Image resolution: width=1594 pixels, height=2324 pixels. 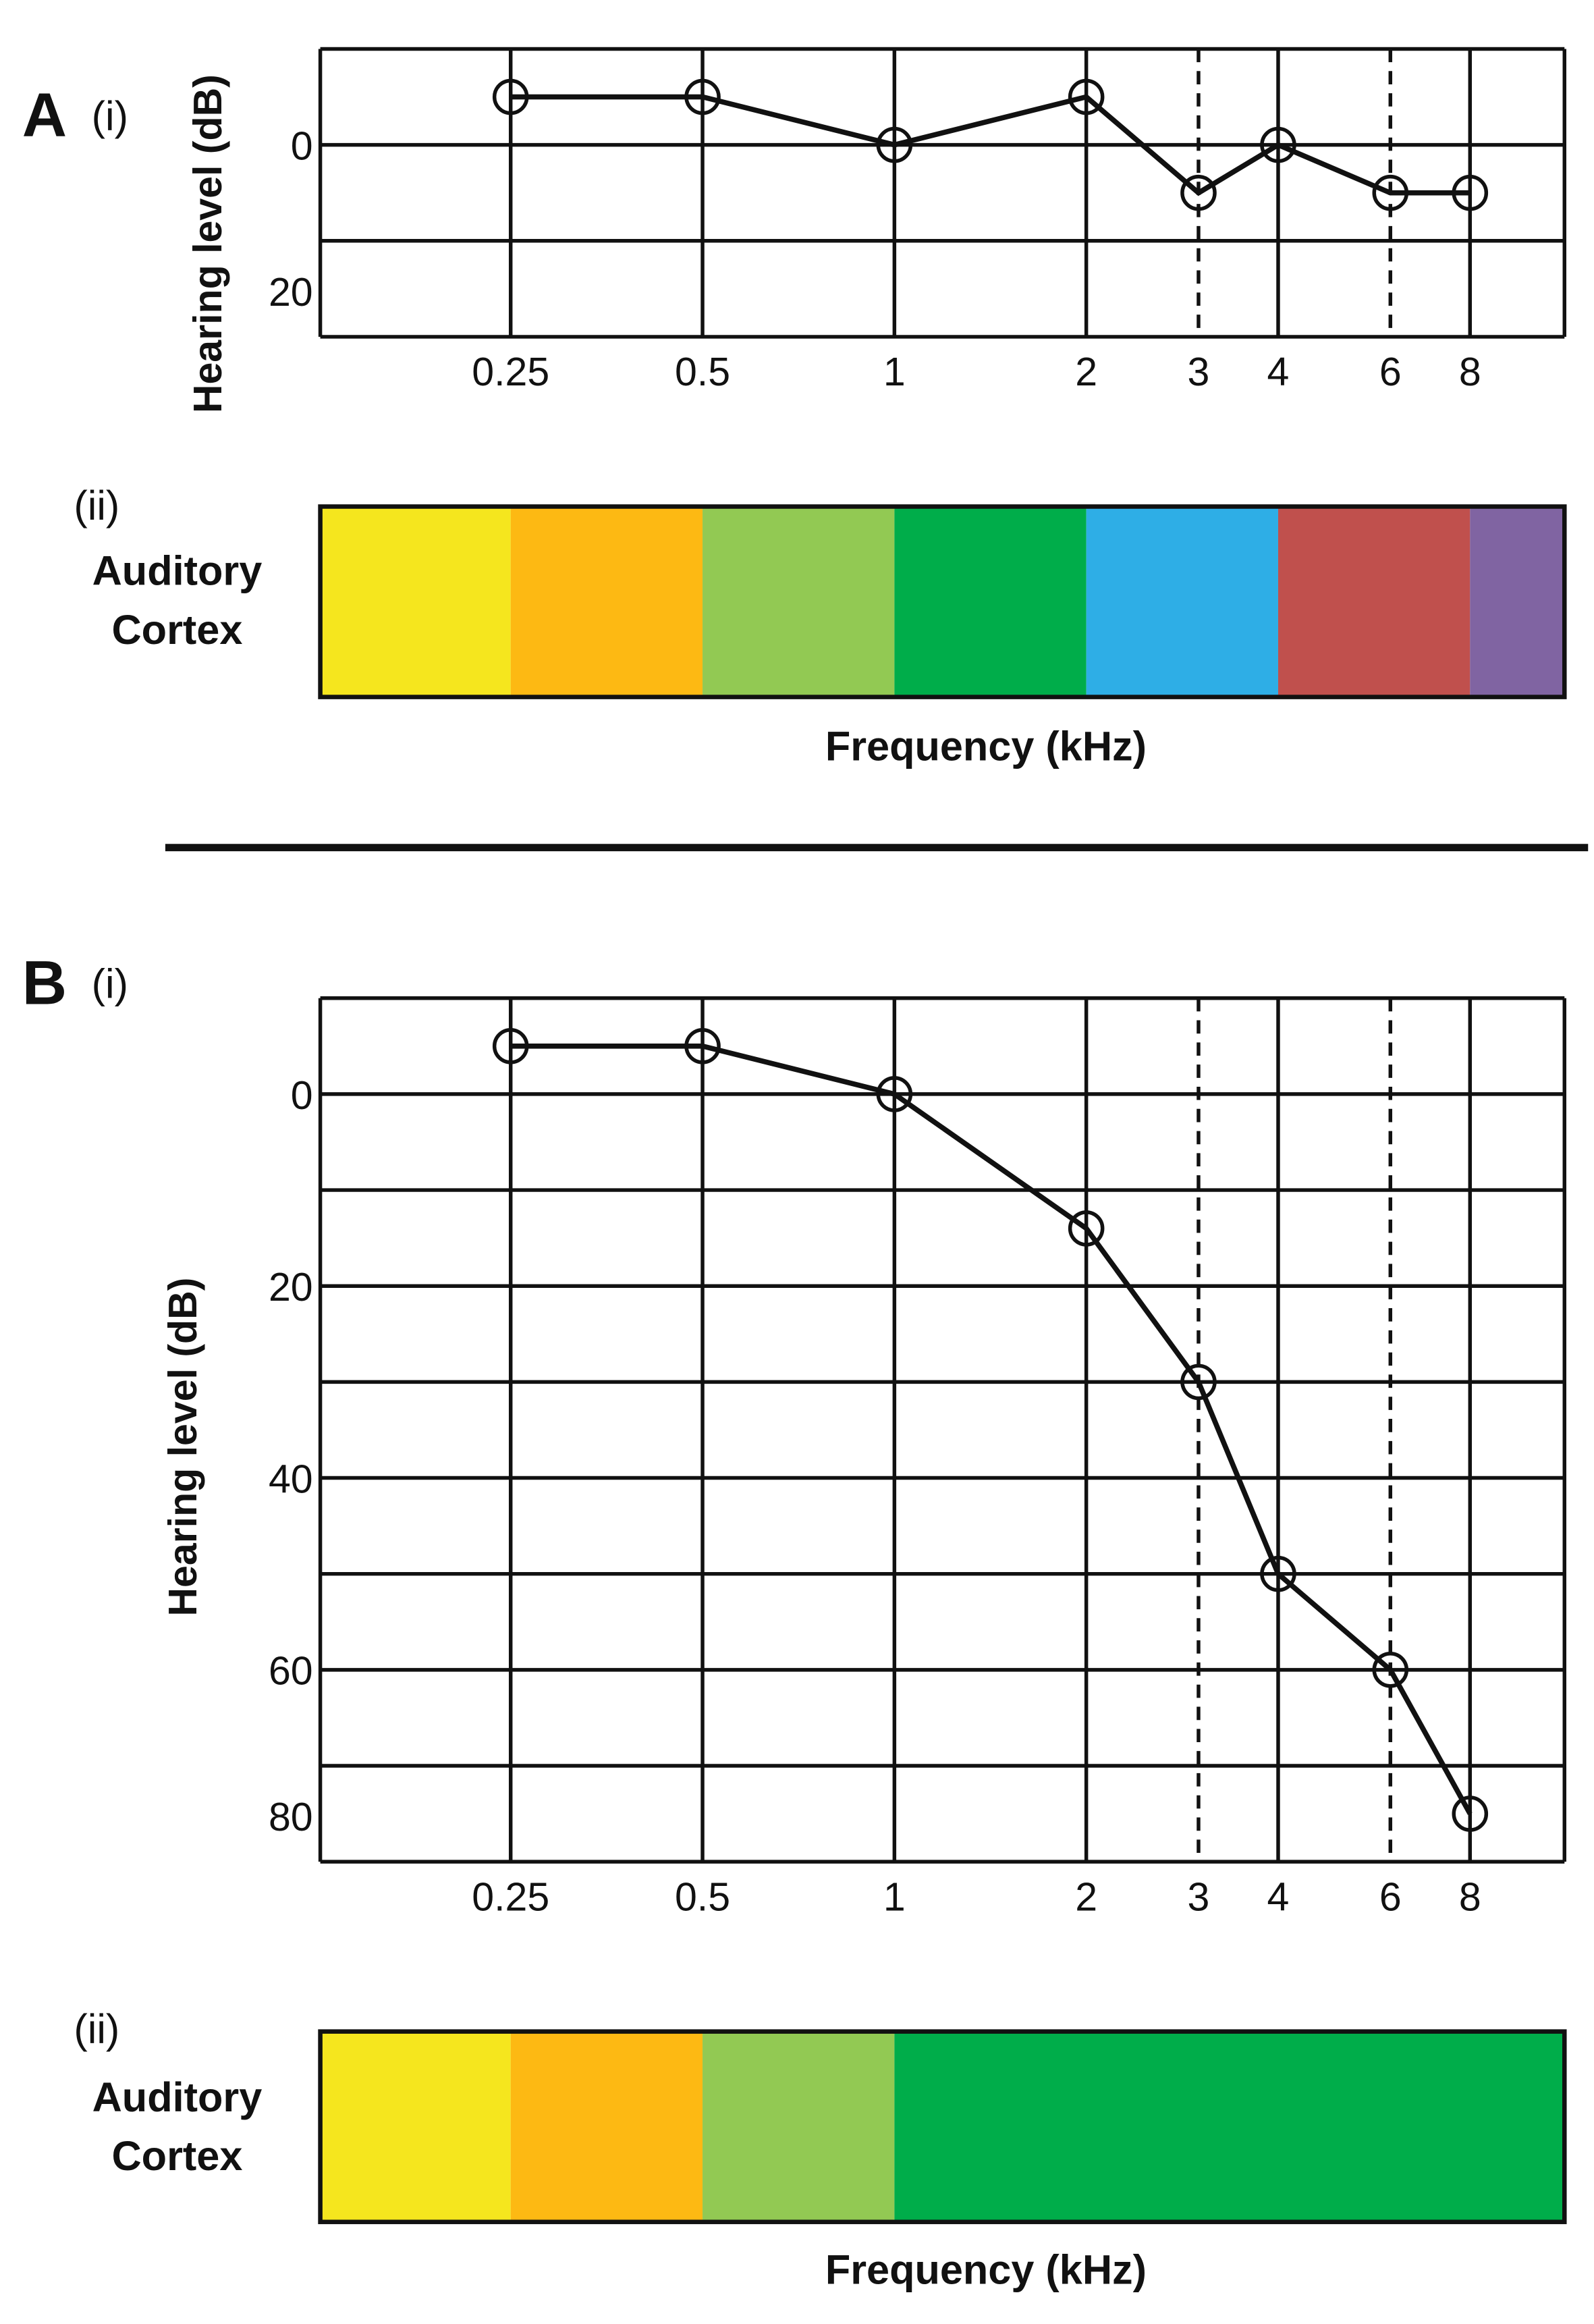 I want to click on y-tick-label: 40, so click(x=291, y=1479).